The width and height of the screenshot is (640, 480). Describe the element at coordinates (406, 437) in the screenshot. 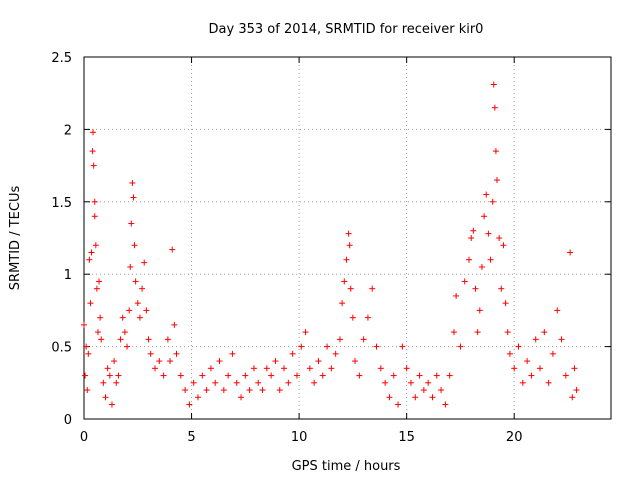

I see `x-tick-label: 15` at that location.